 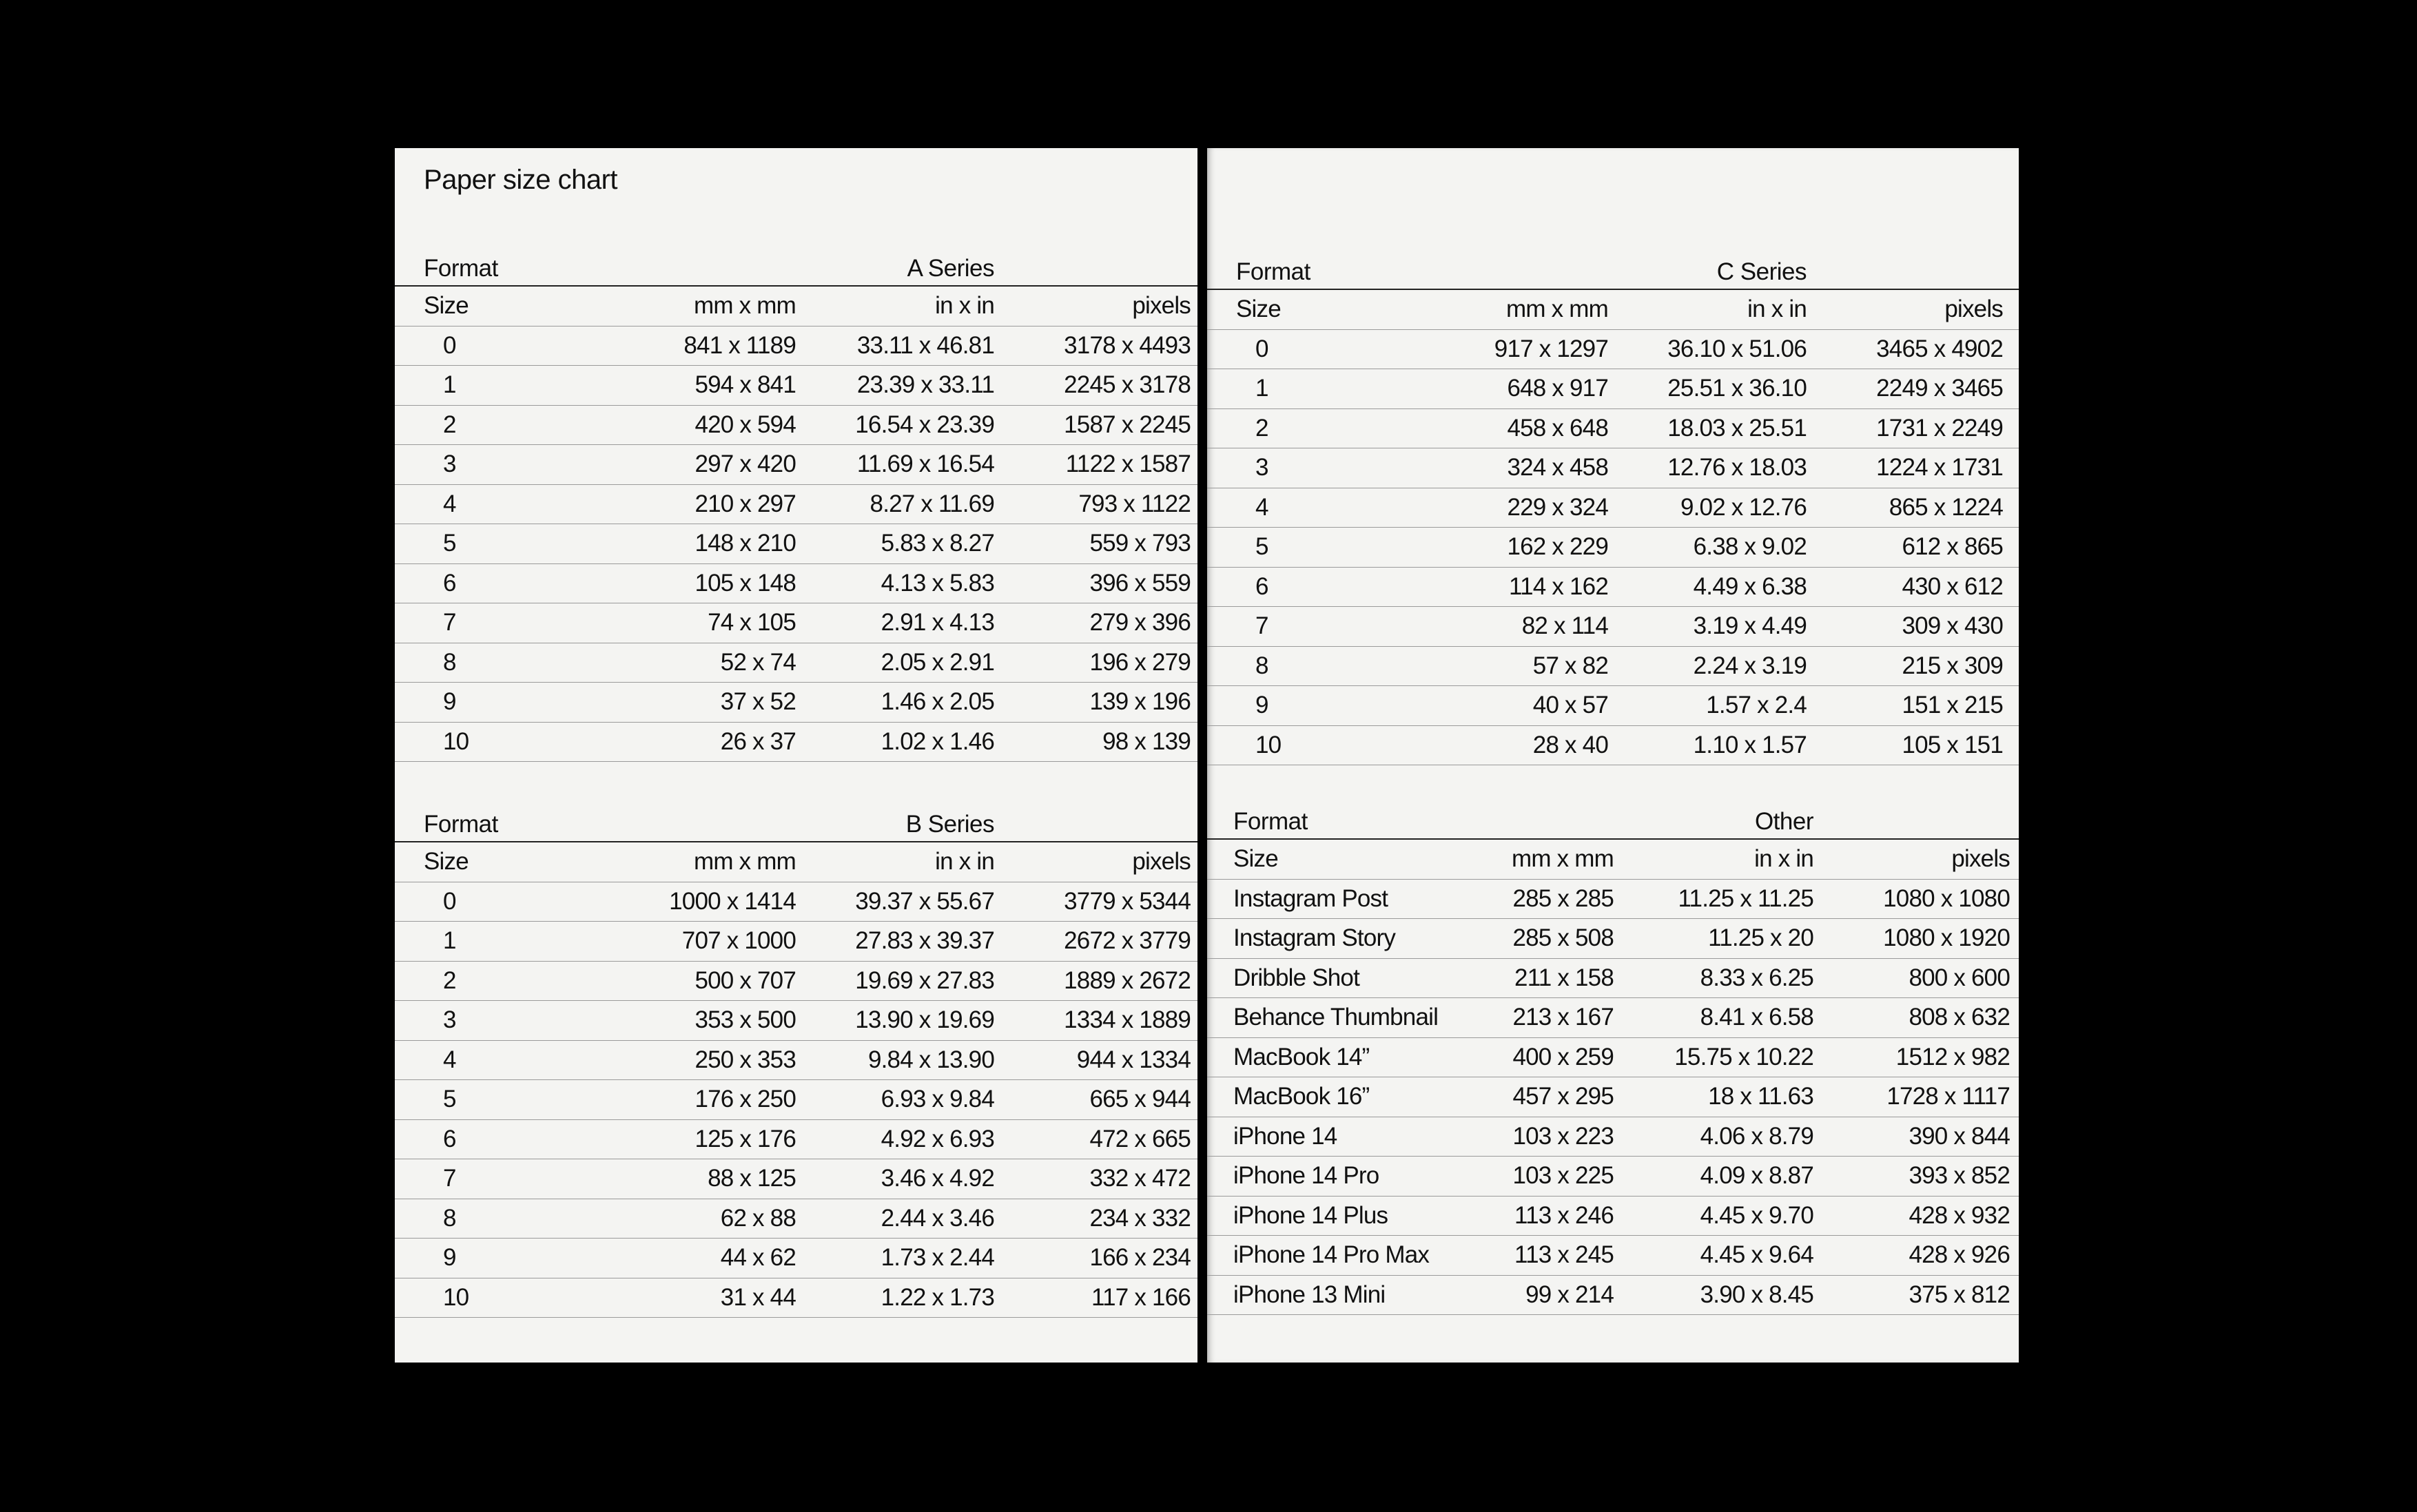 I want to click on table-row: 2 420 x 594 16.54 x 23.39 1587 x 2245, so click(x=796, y=426).